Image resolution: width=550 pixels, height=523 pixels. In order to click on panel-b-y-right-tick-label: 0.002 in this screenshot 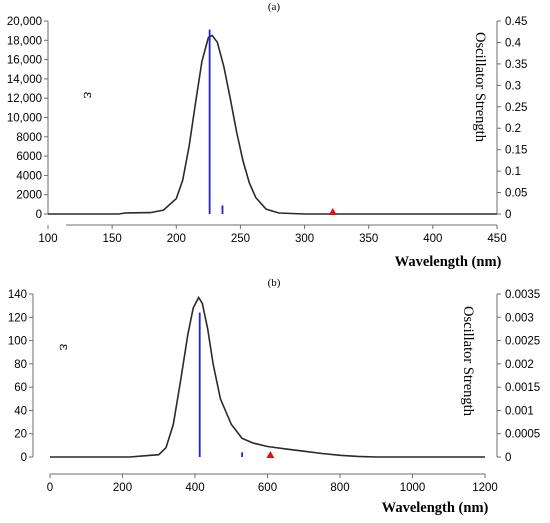, I will do `click(519, 365)`.